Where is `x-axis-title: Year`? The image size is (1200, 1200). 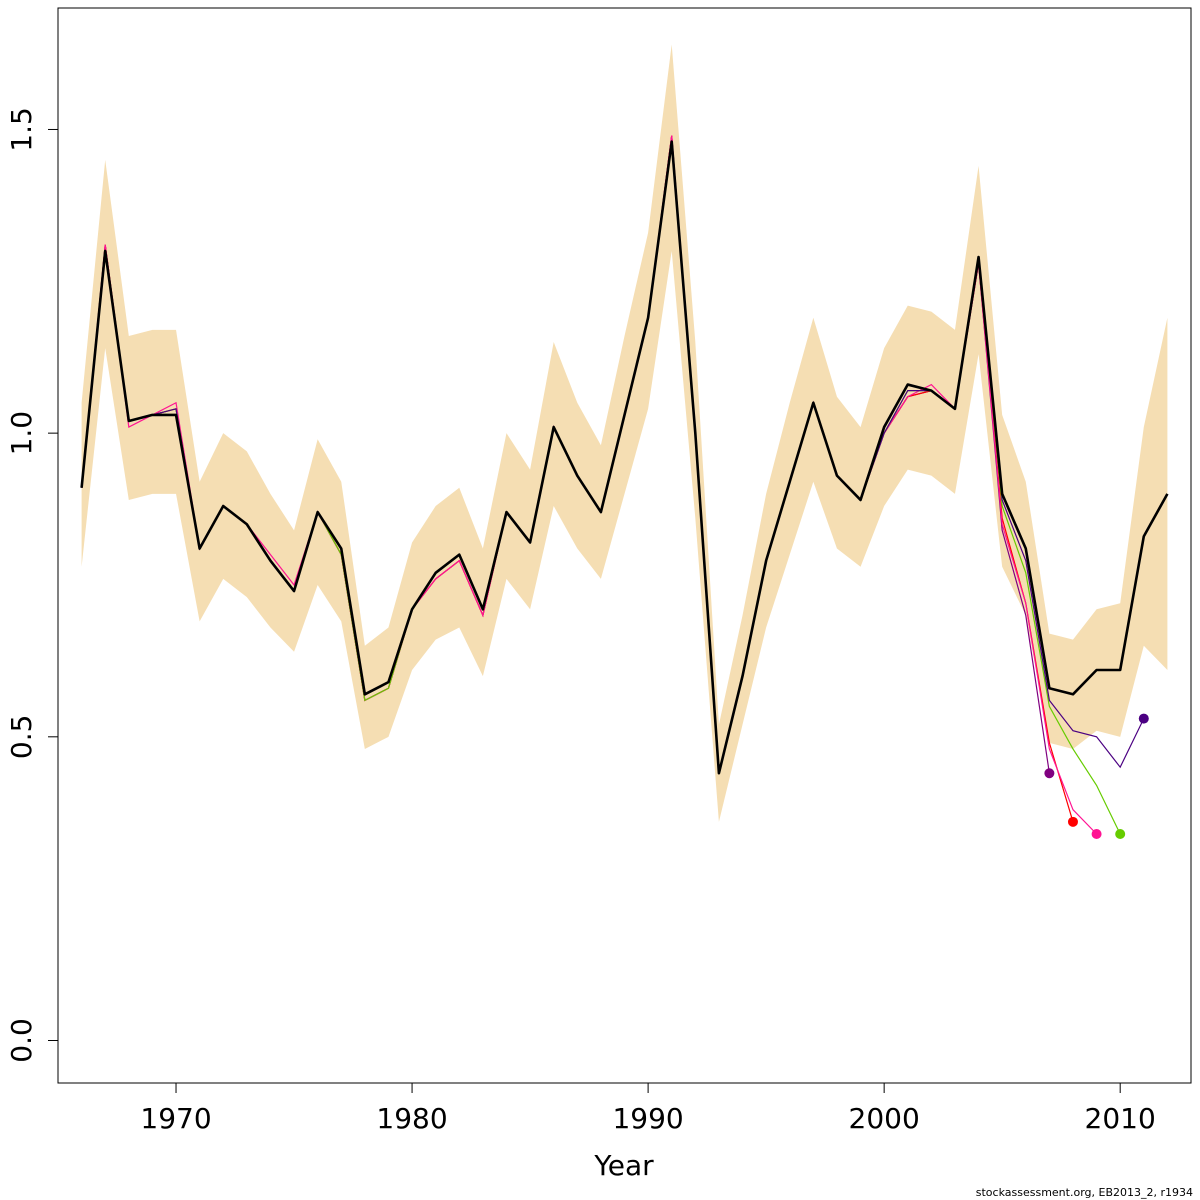 x-axis-title: Year is located at coordinates (623, 1165).